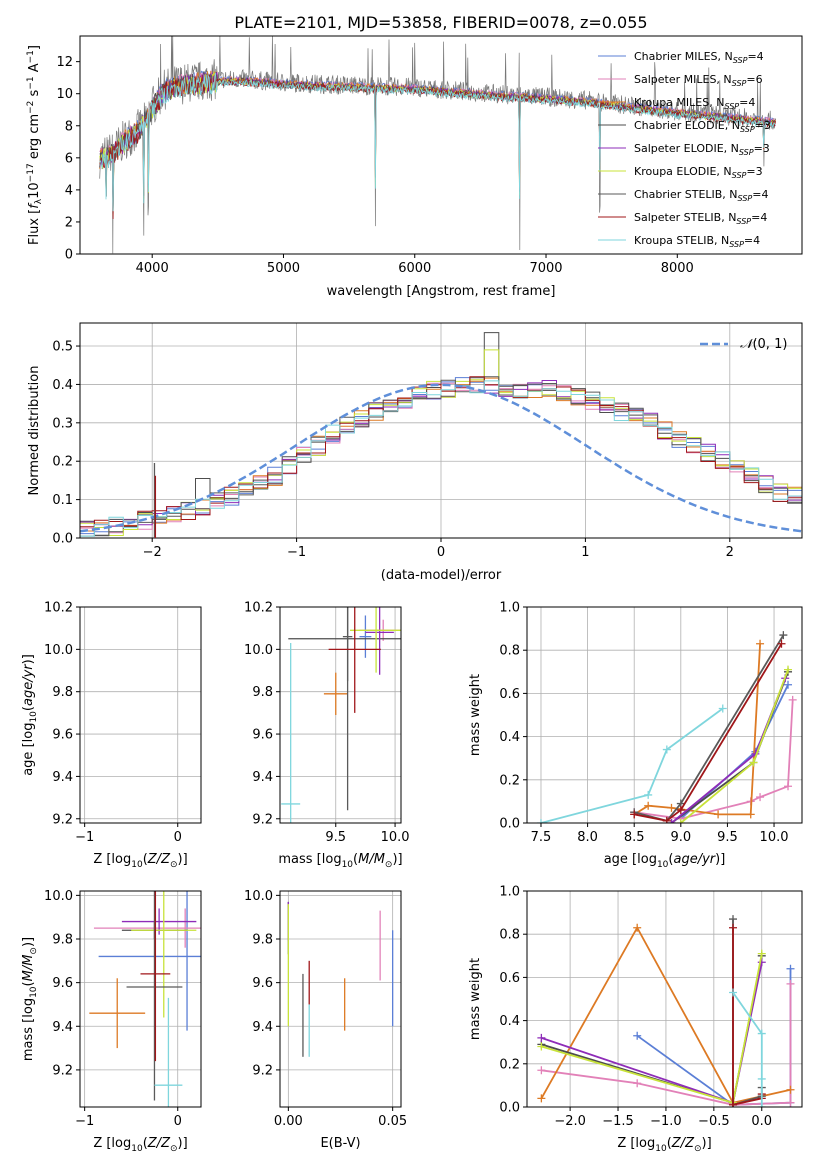 The image size is (819, 1170). I want to click on hist-xtick-label: −2, so click(152, 552).